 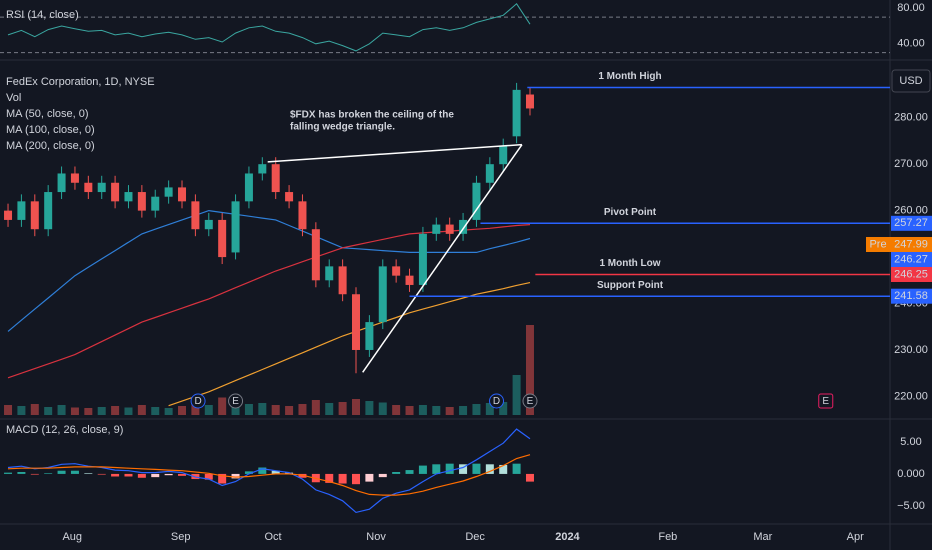 I want to click on event-label: D, so click(x=496, y=401).